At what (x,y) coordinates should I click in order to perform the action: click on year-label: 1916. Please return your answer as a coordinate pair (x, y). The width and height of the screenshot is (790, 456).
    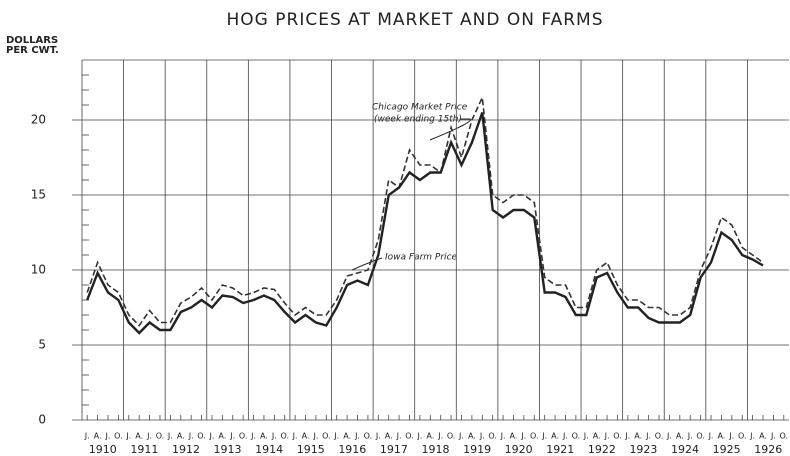
    Looking at the image, I should click on (352, 449).